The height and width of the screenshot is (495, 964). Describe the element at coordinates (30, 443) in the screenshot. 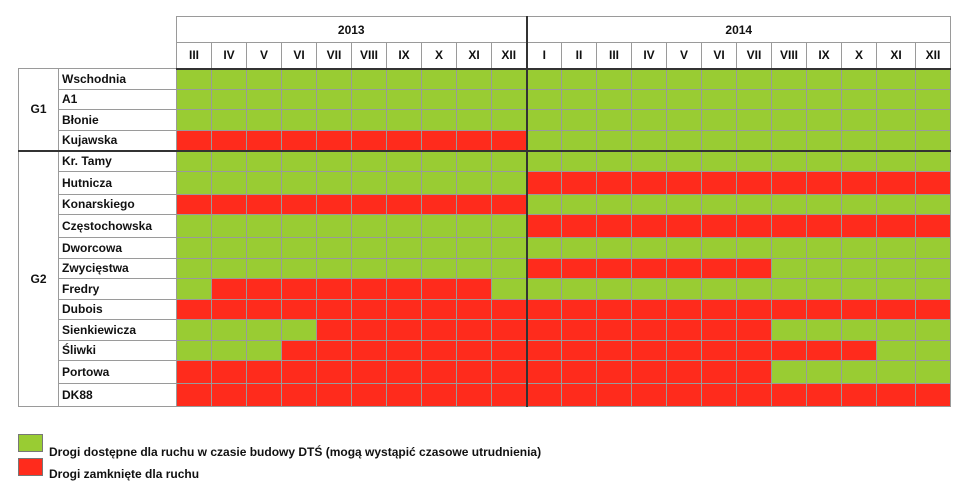

I see `legend-open-swatch` at that location.